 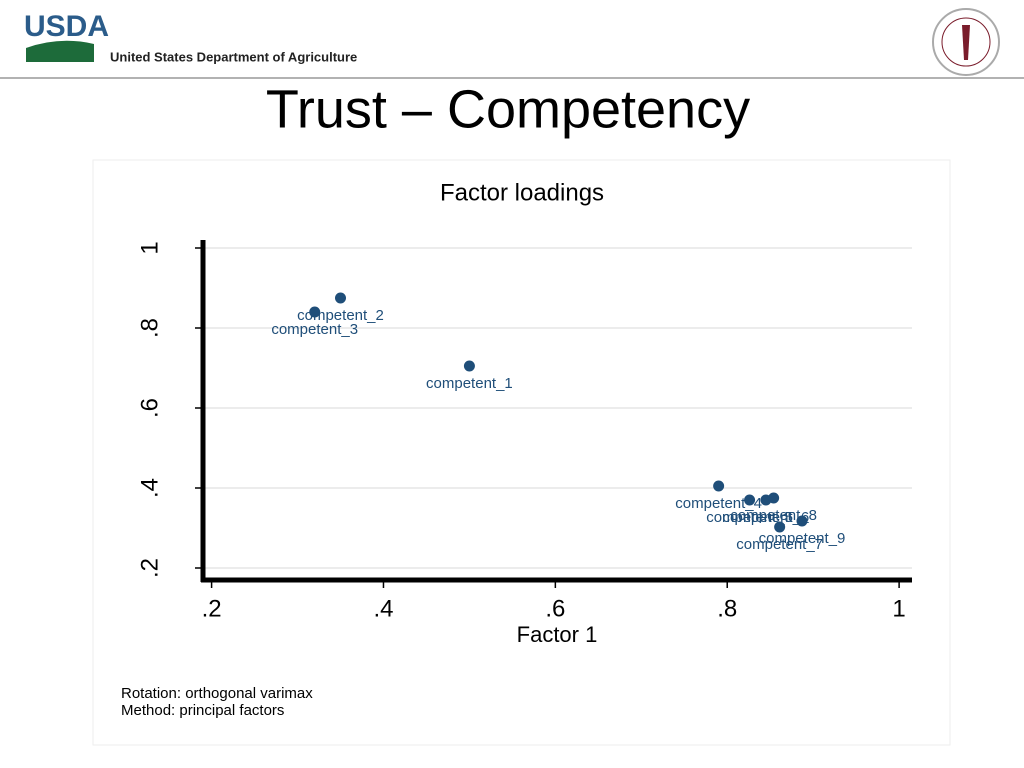 What do you see at coordinates (314, 329) in the screenshot?
I see `point-label: competent_3` at bounding box center [314, 329].